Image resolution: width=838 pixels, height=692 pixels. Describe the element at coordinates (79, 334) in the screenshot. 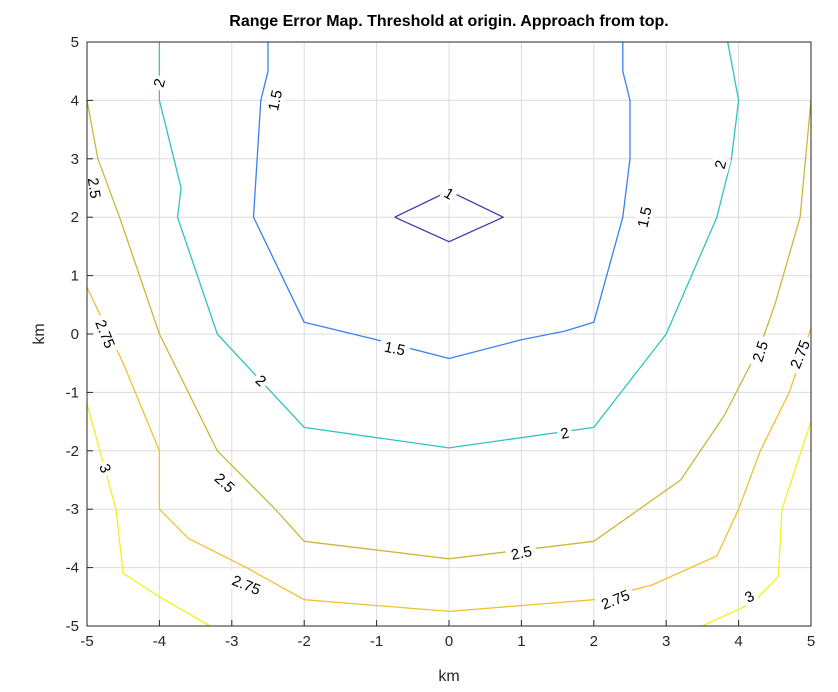

I see `y-axis-ticks: -5 -4 -3 -2 -1 0 1 2 3 4 5` at that location.